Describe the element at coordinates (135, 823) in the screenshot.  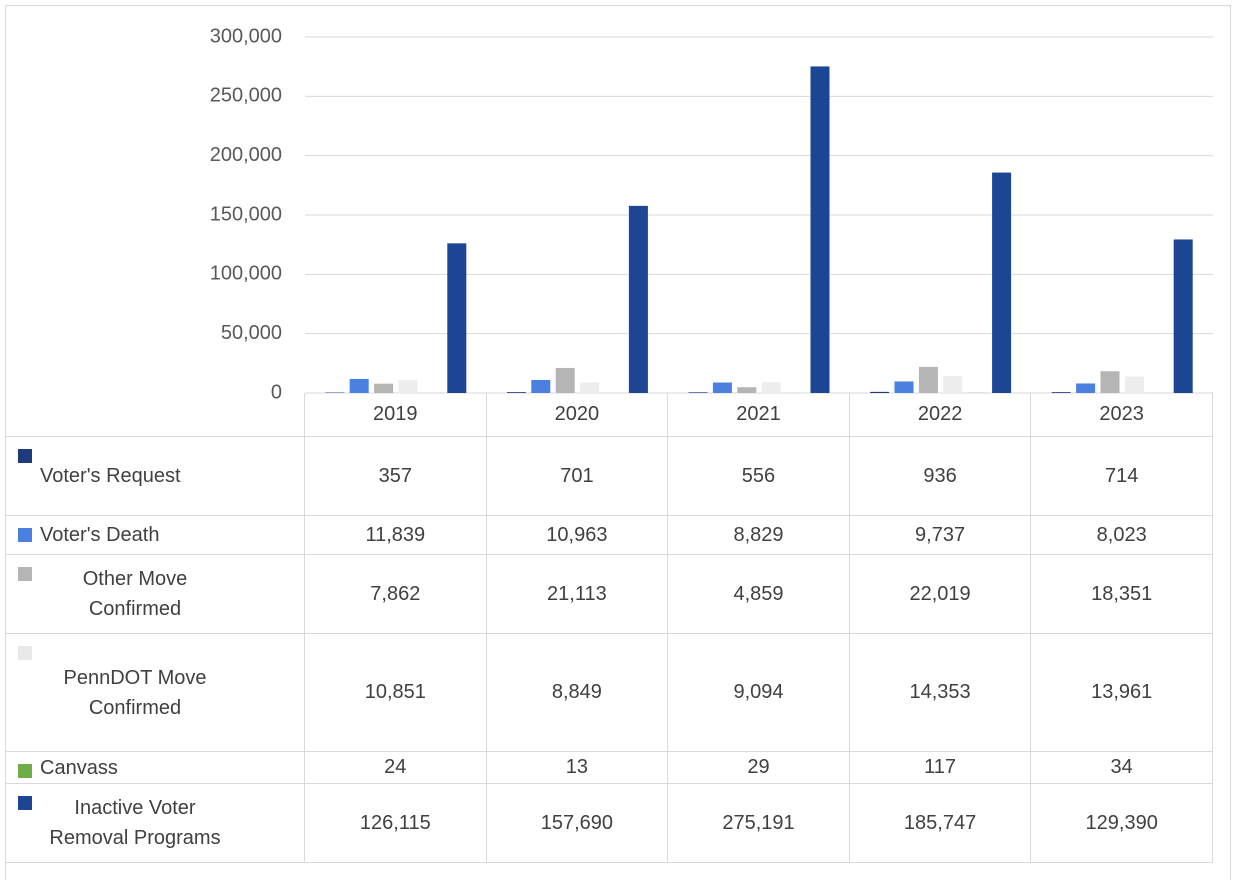
I see `legend-label: Inactive Voter Removal Programs` at that location.